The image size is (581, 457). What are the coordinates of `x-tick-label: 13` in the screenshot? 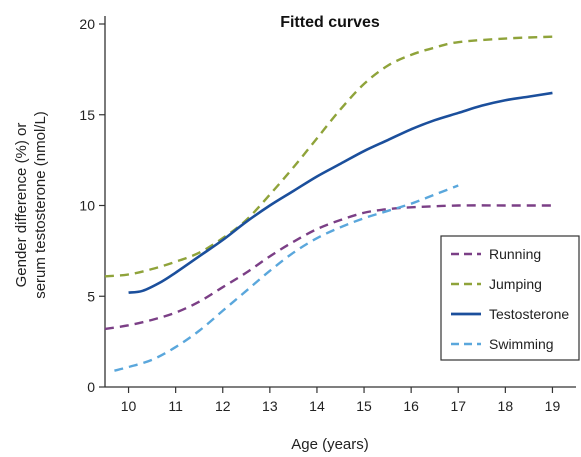 It's located at (270, 406).